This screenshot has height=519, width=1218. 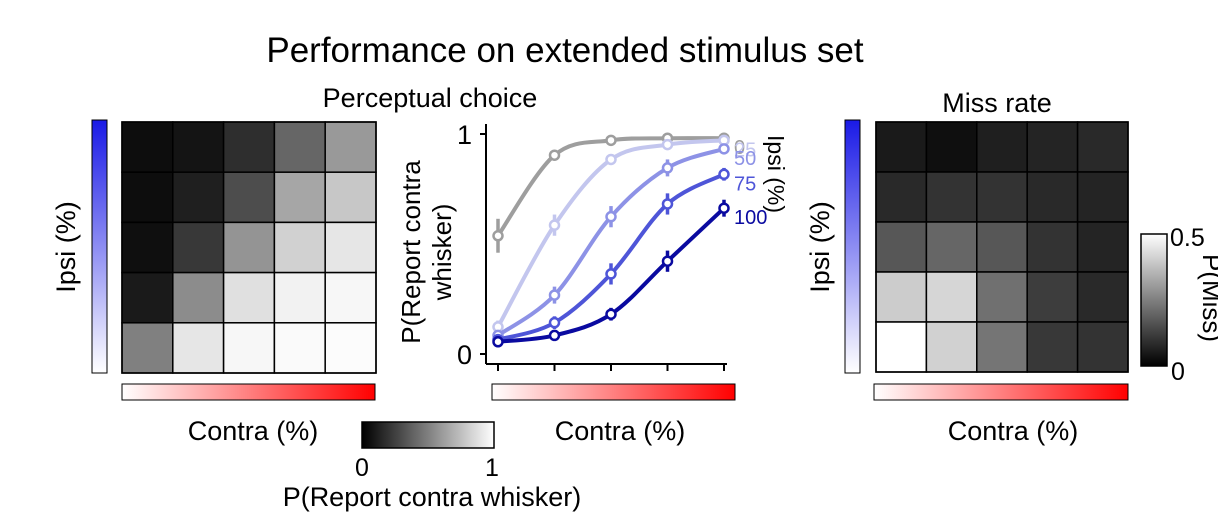 I want to click on choice-cell-r2-c1, so click(x=198, y=247).